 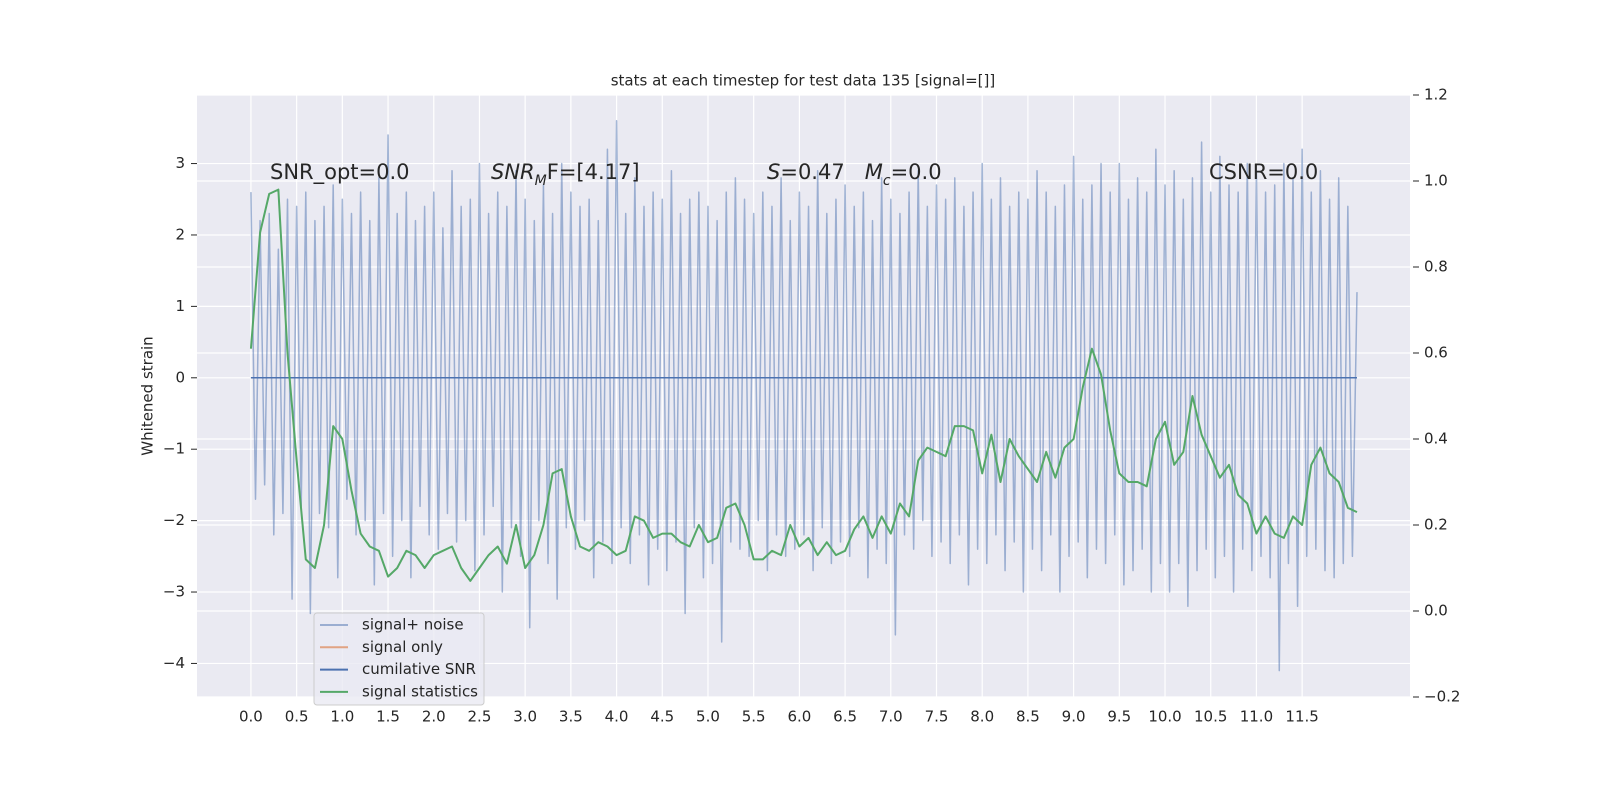 What do you see at coordinates (342, 717) in the screenshot?
I see `x-tick-label: 1.0` at bounding box center [342, 717].